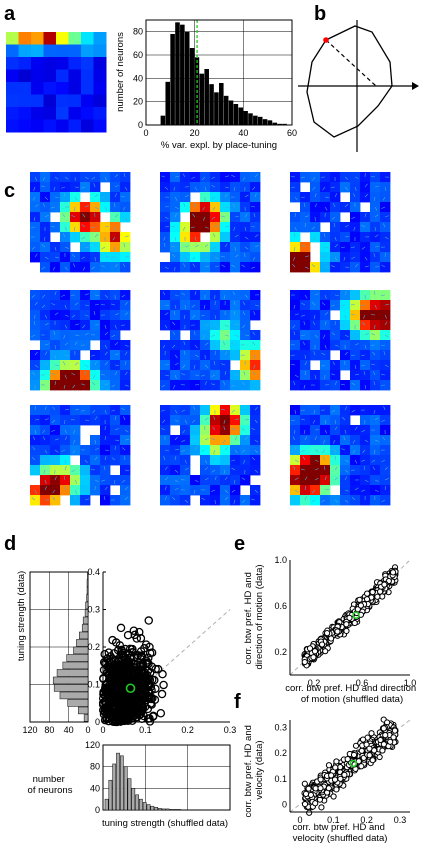  I want to click on y-tick-label: 80, so click(138, 32).